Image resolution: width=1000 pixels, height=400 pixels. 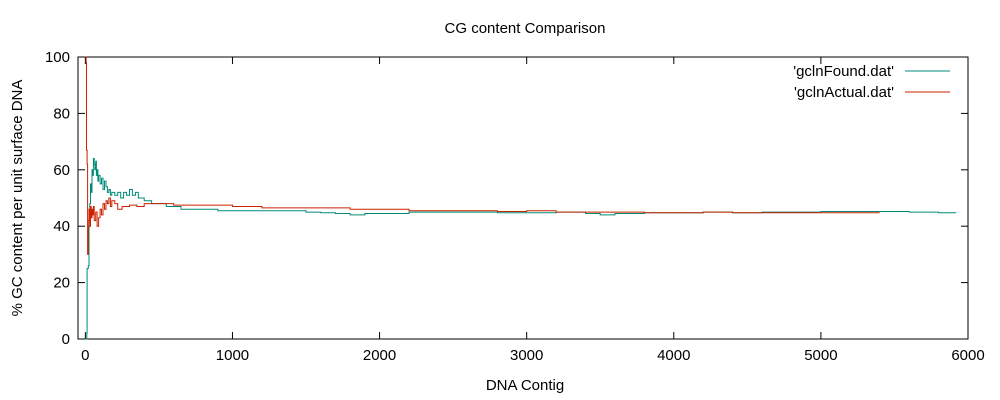 I want to click on x-tick-label: 6000, so click(x=967, y=355).